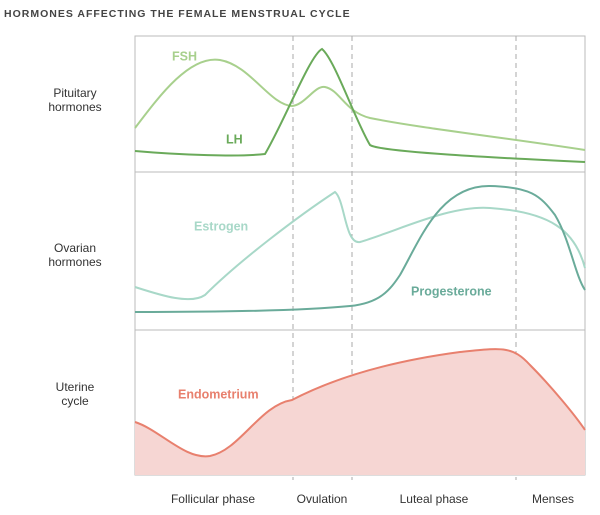 The height and width of the screenshot is (515, 600). I want to click on fsh-curve, so click(360, 104).